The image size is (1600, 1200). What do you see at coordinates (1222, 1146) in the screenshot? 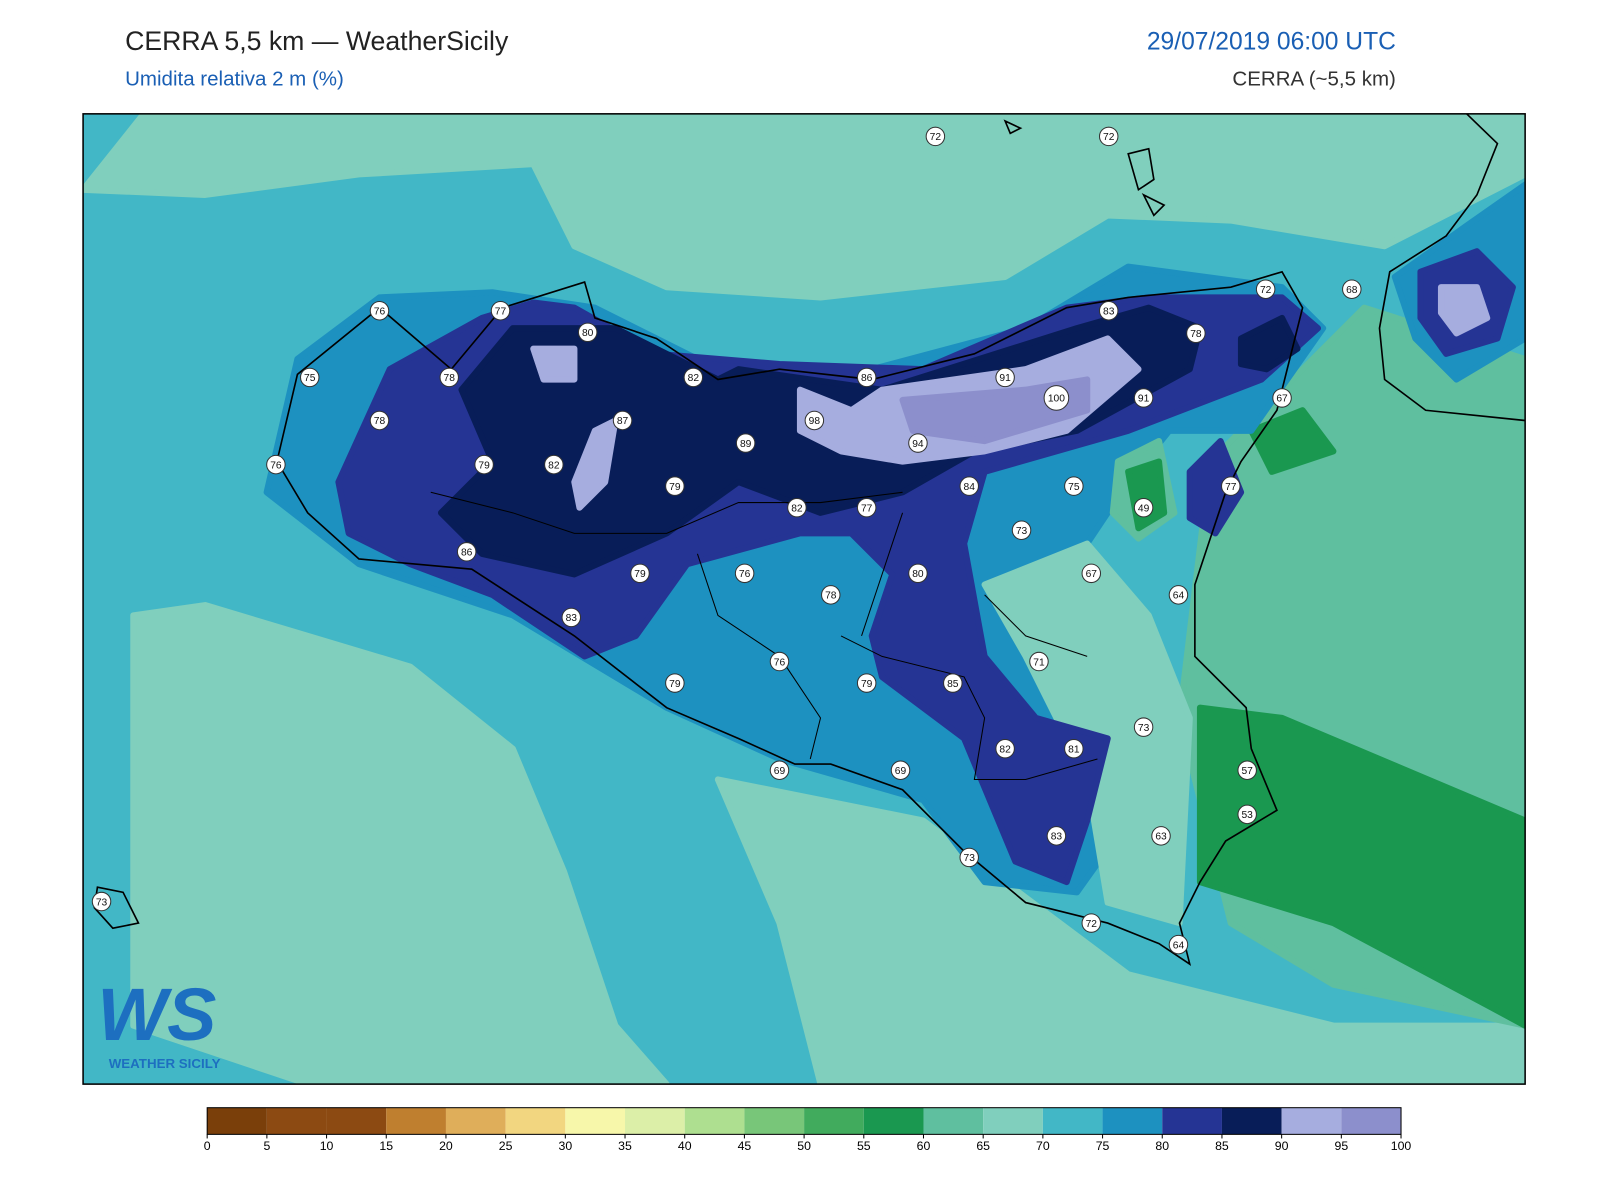
I see `colorbar-tick-label: 85` at bounding box center [1222, 1146].